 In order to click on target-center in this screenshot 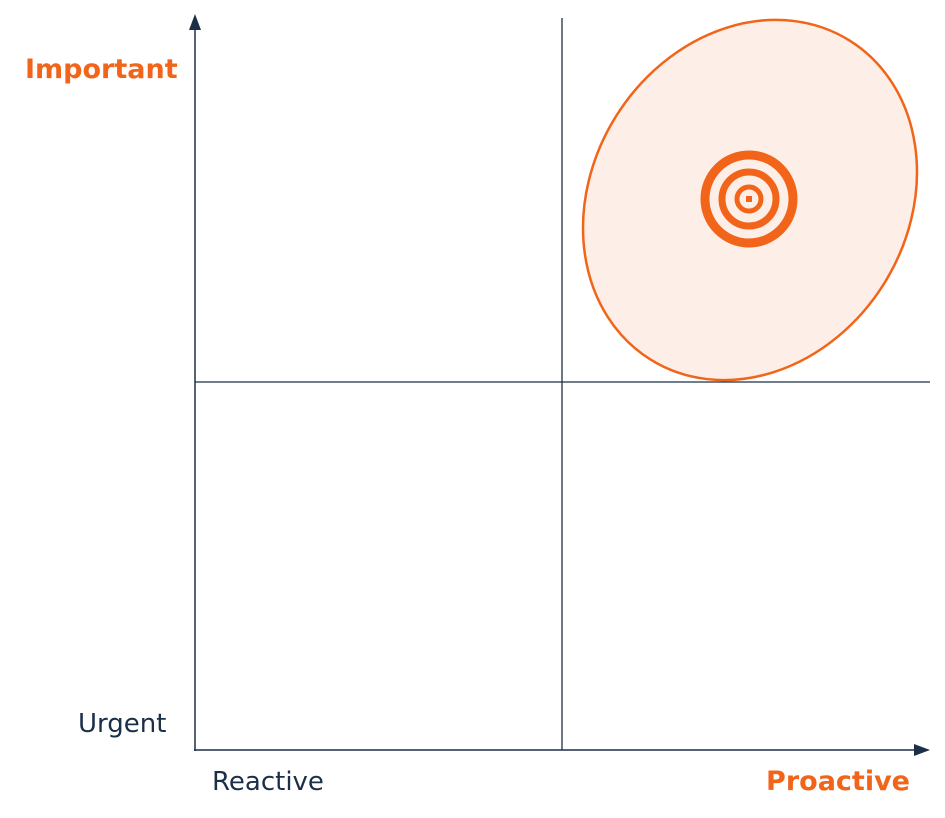, I will do `click(749, 199)`.